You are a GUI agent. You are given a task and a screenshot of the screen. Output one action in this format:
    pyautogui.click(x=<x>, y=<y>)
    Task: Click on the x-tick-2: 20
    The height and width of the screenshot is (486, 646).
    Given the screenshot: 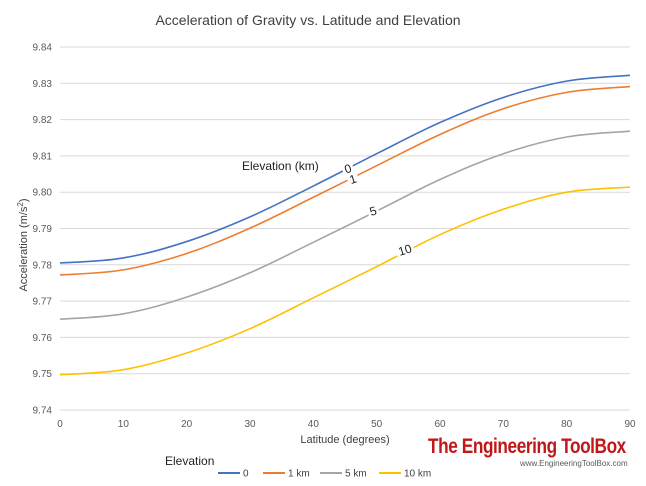 What is the action you would take?
    pyautogui.click(x=187, y=424)
    